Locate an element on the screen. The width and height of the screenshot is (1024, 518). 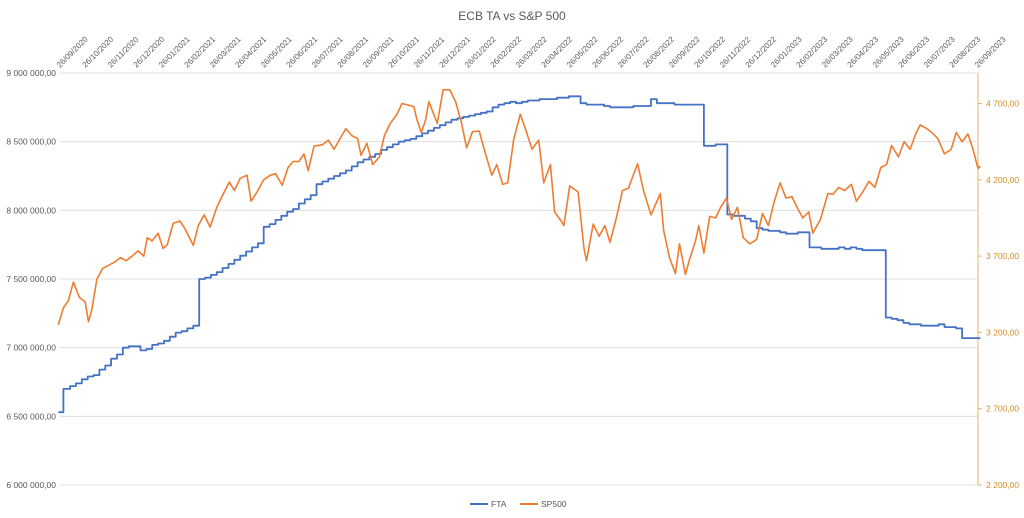
chart-title: ECB TA vs S&P 500 is located at coordinates (512, 16).